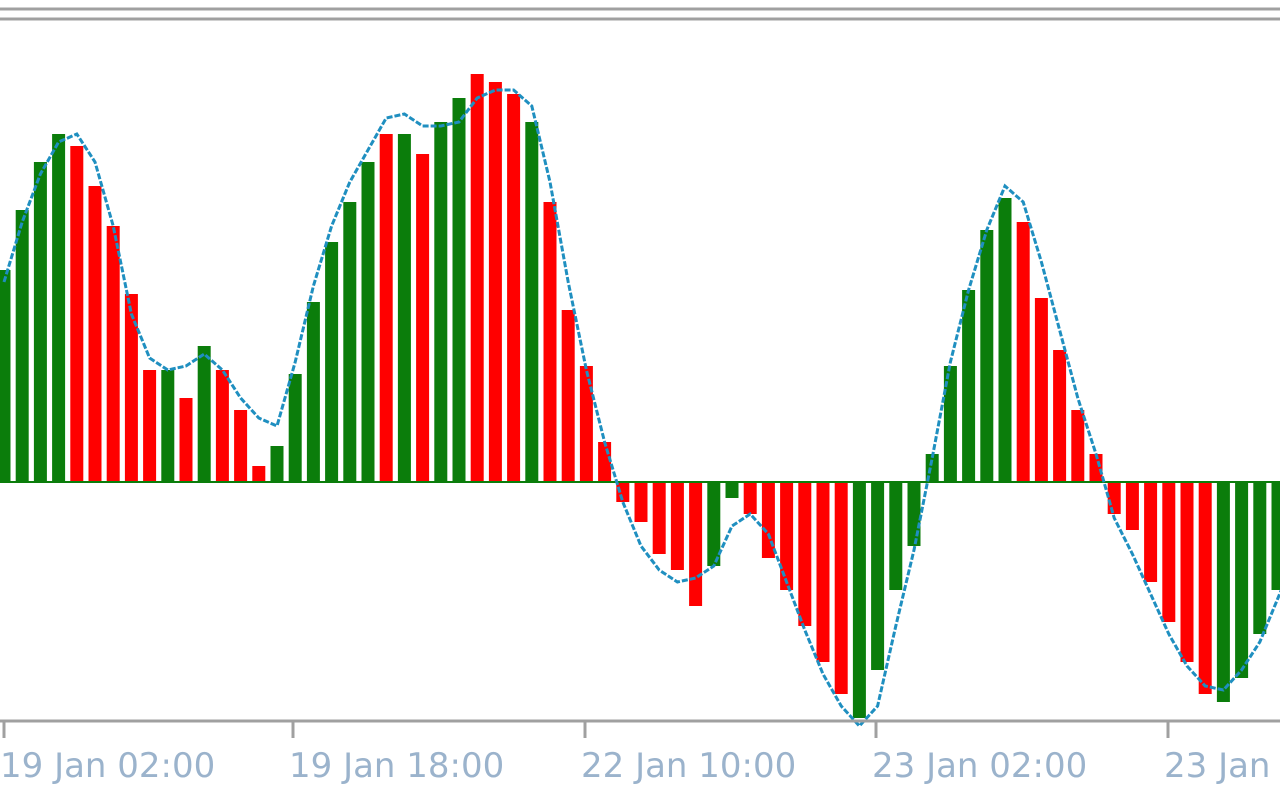  I want to click on x-tick-label: 22 Jan 10:00, so click(688, 766).